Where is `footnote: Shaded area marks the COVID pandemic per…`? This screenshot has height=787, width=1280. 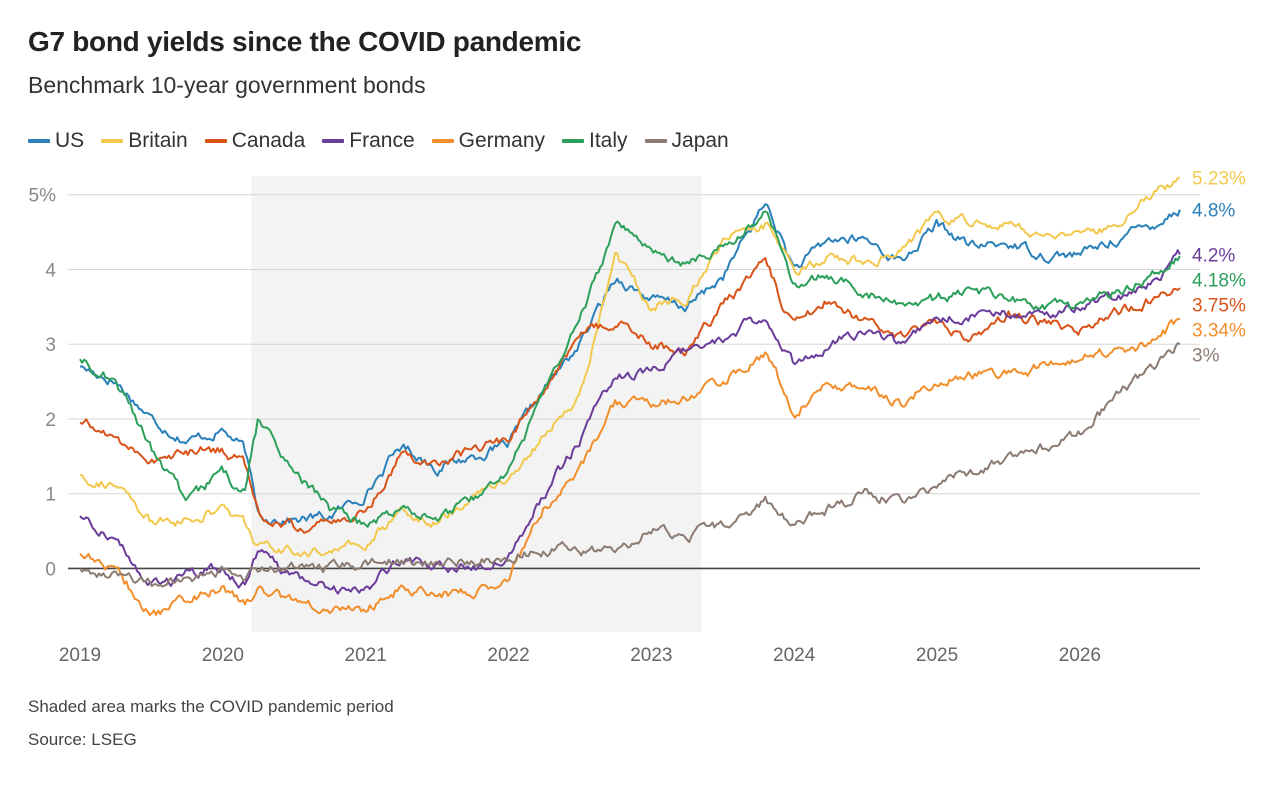
footnote: Shaded area marks the COVID pandemic per… is located at coordinates (211, 706).